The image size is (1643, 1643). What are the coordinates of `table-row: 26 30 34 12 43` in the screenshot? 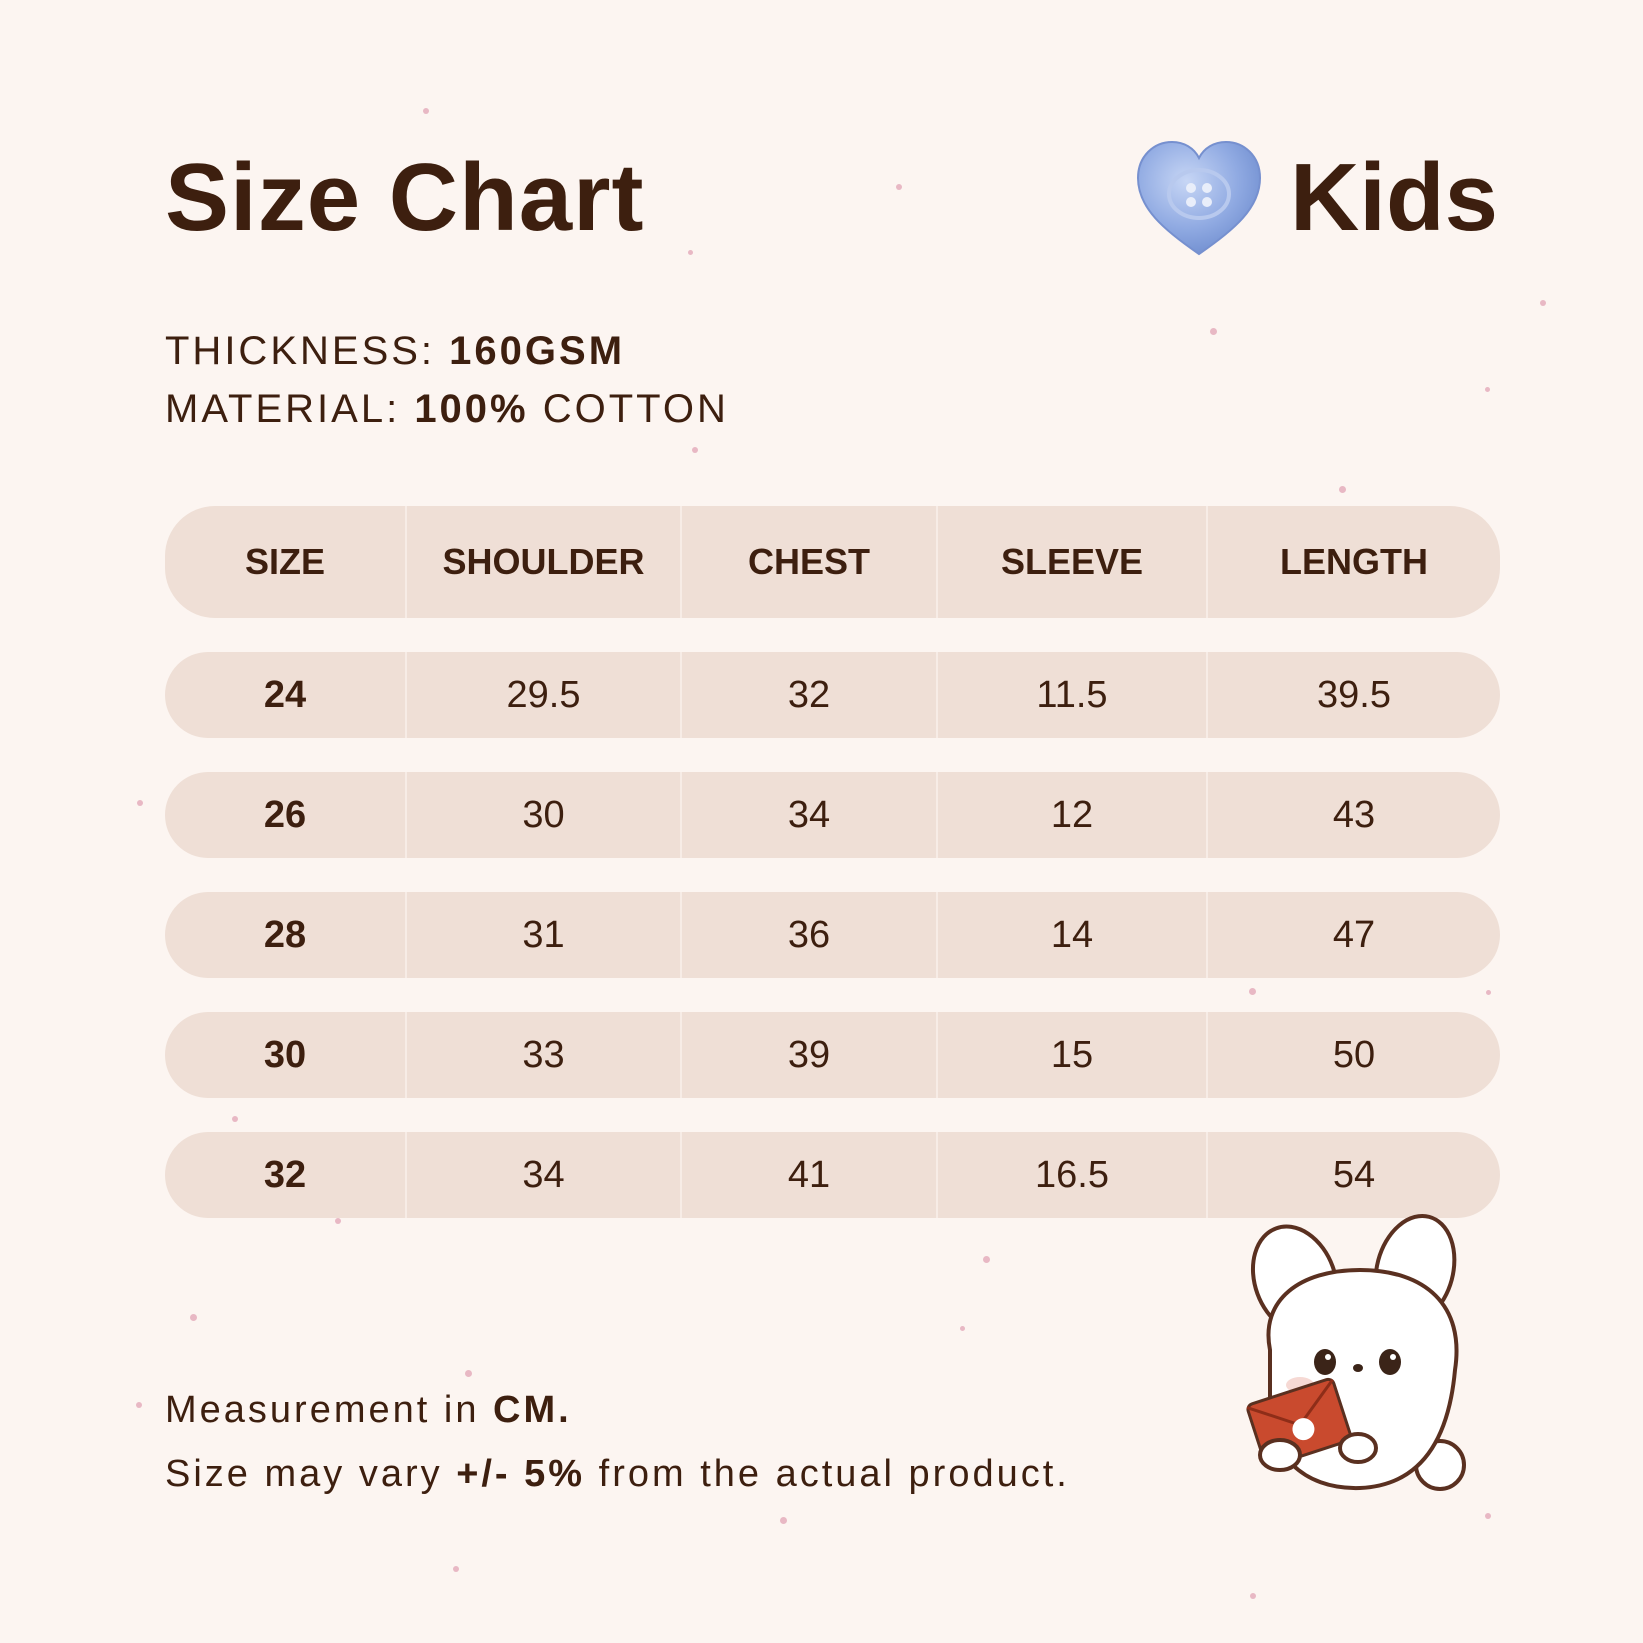 It's located at (832, 815).